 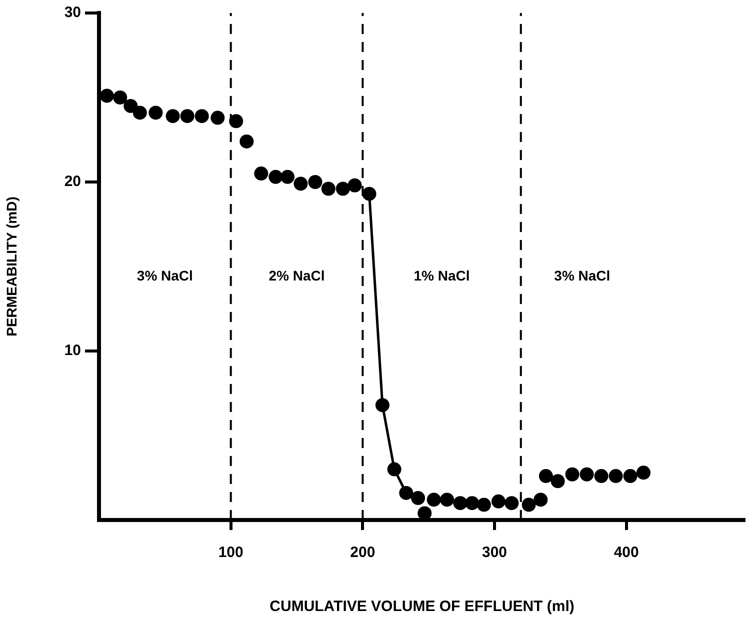 What do you see at coordinates (442, 276) in the screenshot?
I see `annotation: 1% NaCl` at bounding box center [442, 276].